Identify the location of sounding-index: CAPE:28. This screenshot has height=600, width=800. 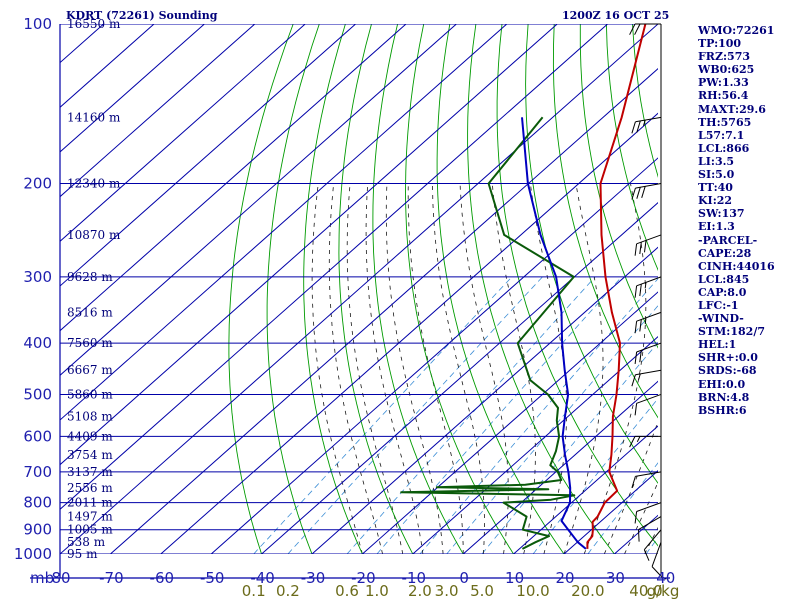
(725, 253).